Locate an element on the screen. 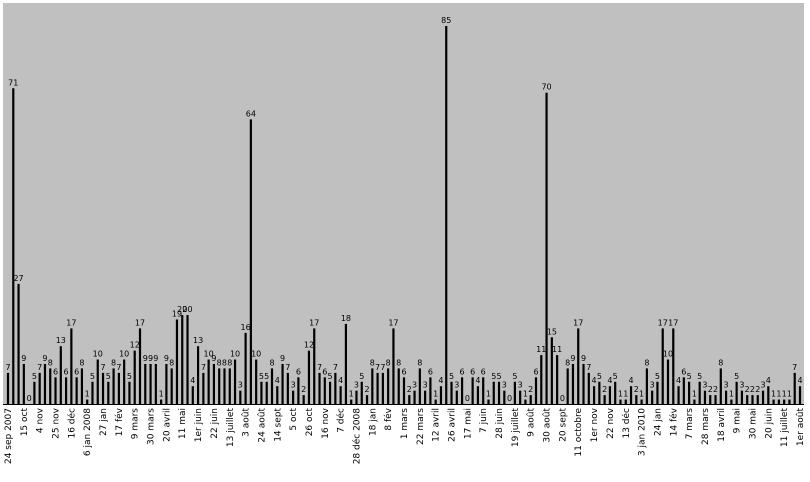 The height and width of the screenshot is (482, 810). data-label: 70 is located at coordinates (546, 87).